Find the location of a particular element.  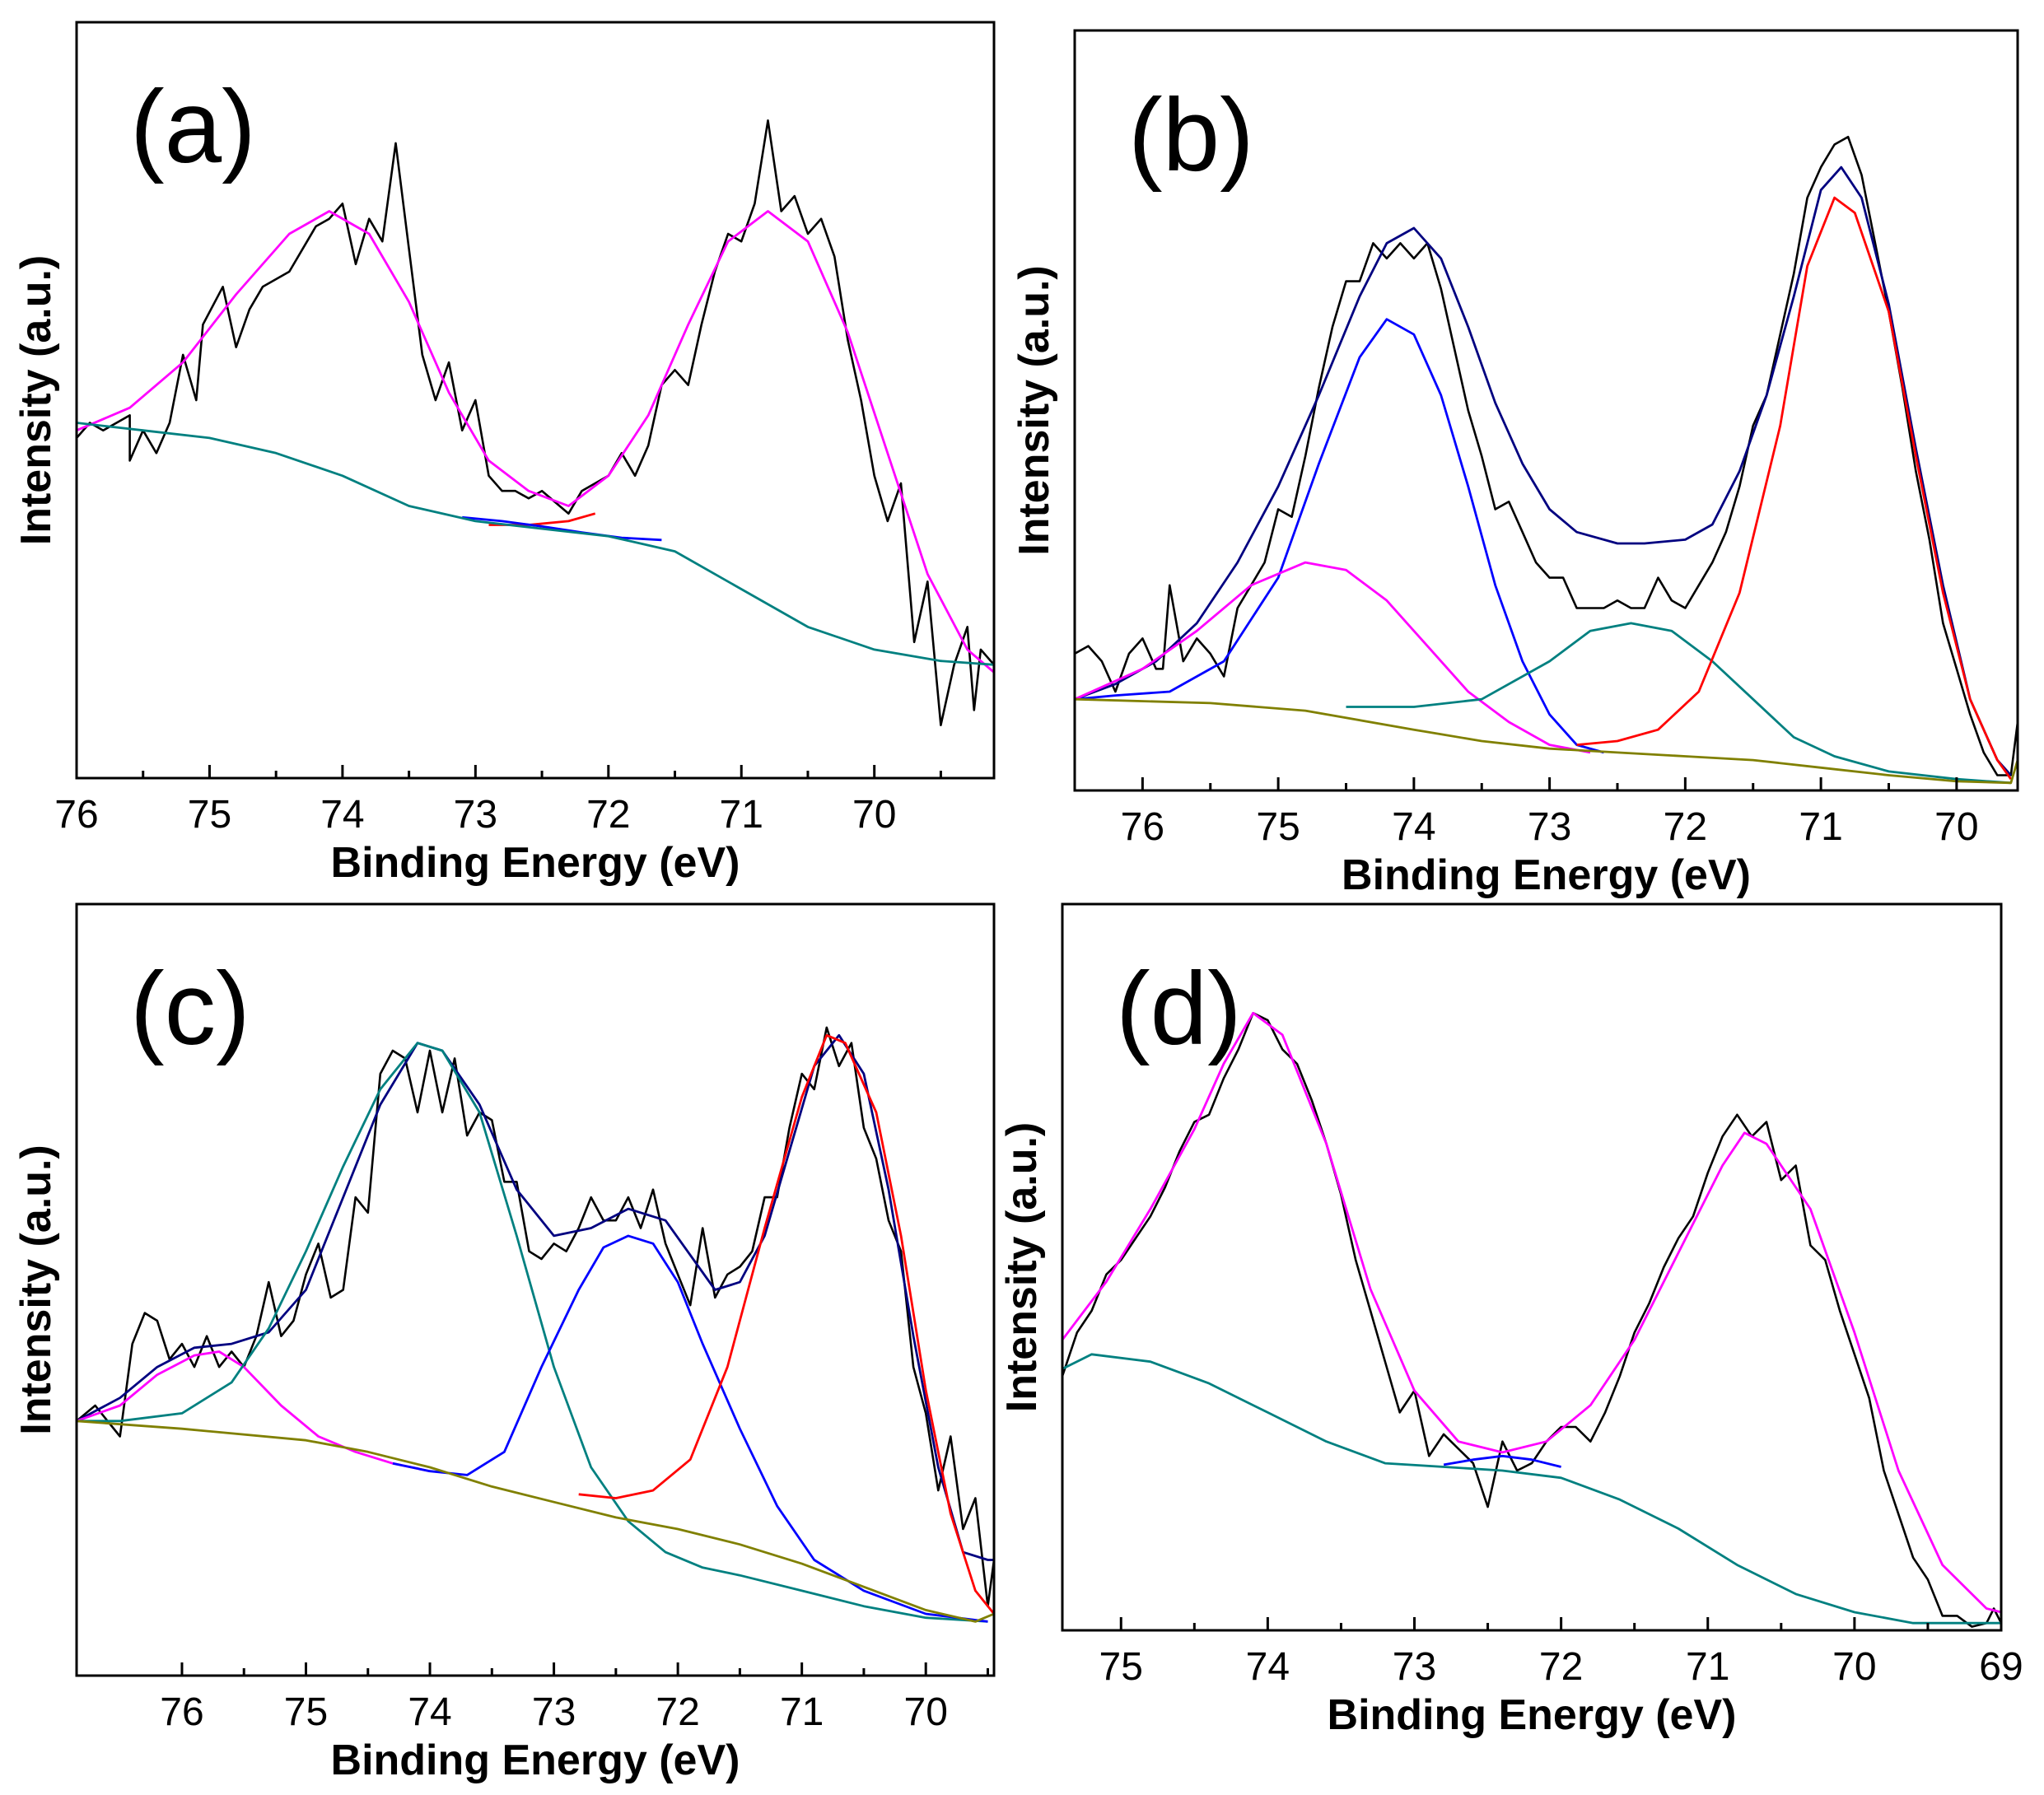

series-raw-data-line is located at coordinates (535, 1316).